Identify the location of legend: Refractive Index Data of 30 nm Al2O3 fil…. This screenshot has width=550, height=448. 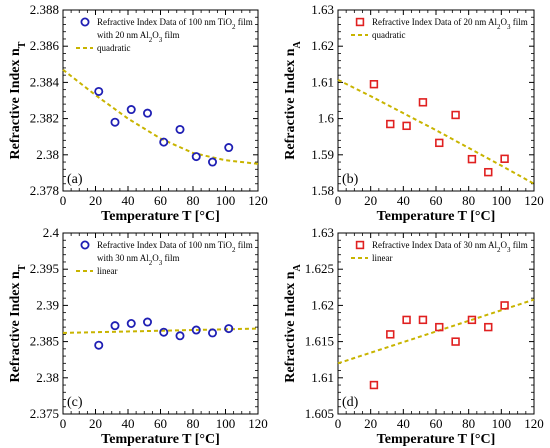
(439, 251).